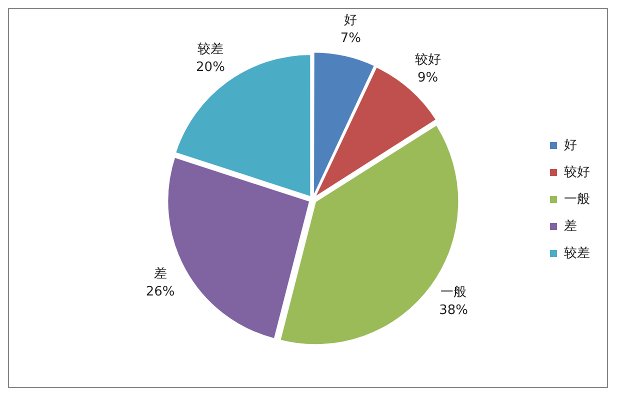 The height and width of the screenshot is (399, 620). What do you see at coordinates (351, 20) in the screenshot?
I see `slice-label: 好` at bounding box center [351, 20].